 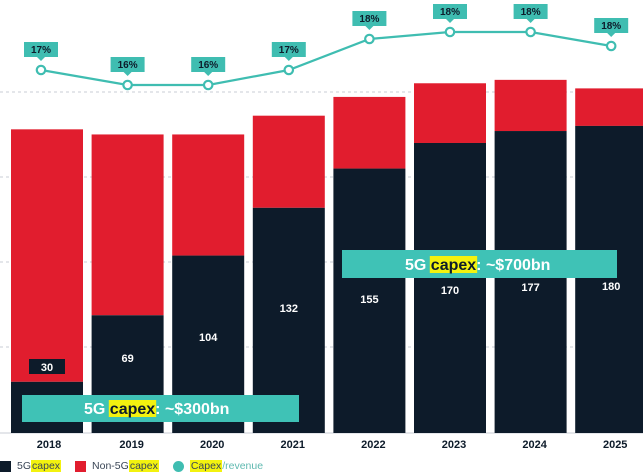 I want to click on bar-5g-2024, so click(x=530, y=282).